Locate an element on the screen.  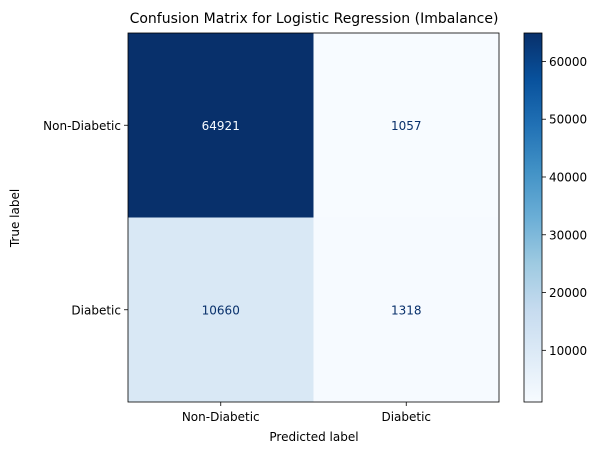
x-tick-label: Diabetic is located at coordinates (406, 417).